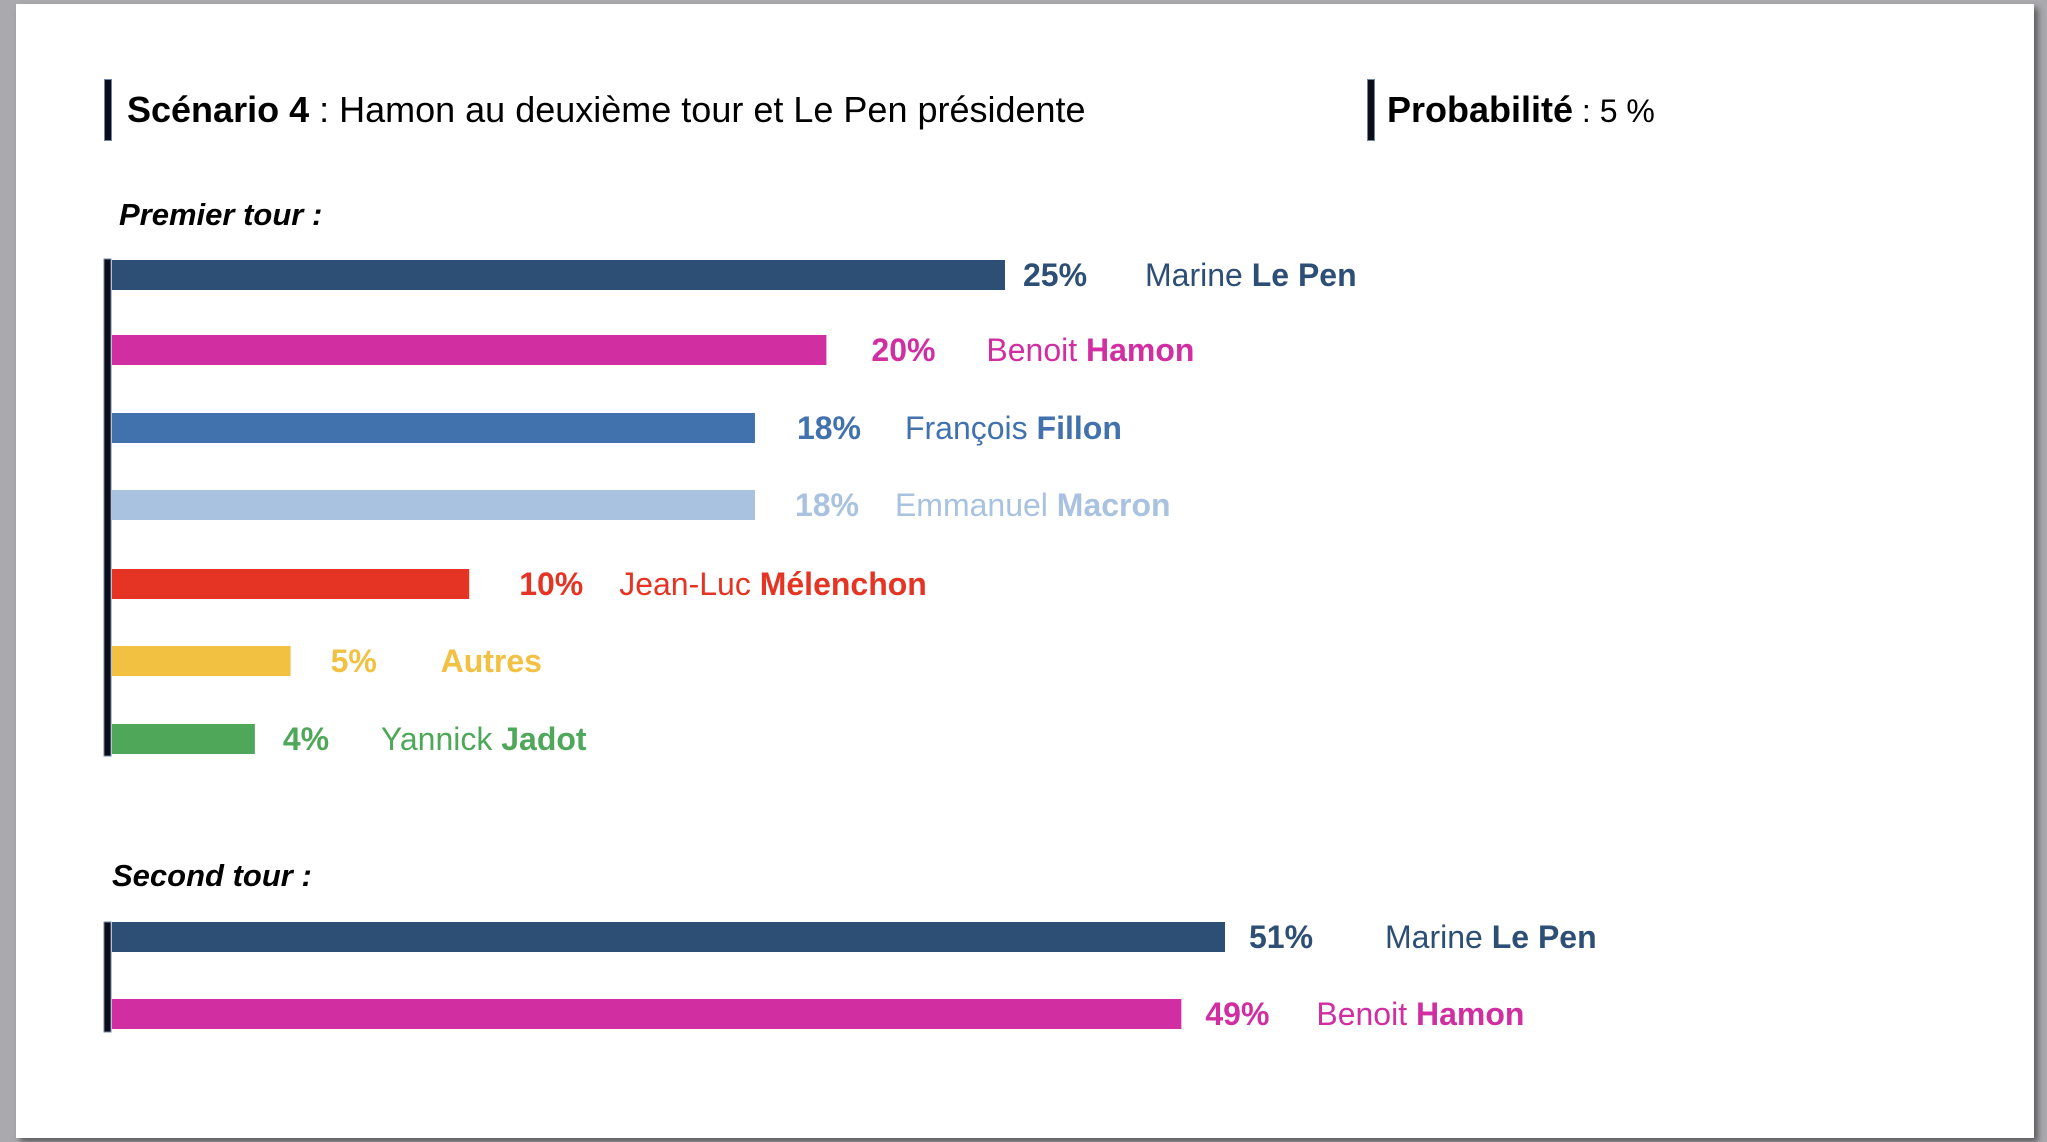  What do you see at coordinates (971, 428) in the screenshot?
I see `candidate-first-name: François` at bounding box center [971, 428].